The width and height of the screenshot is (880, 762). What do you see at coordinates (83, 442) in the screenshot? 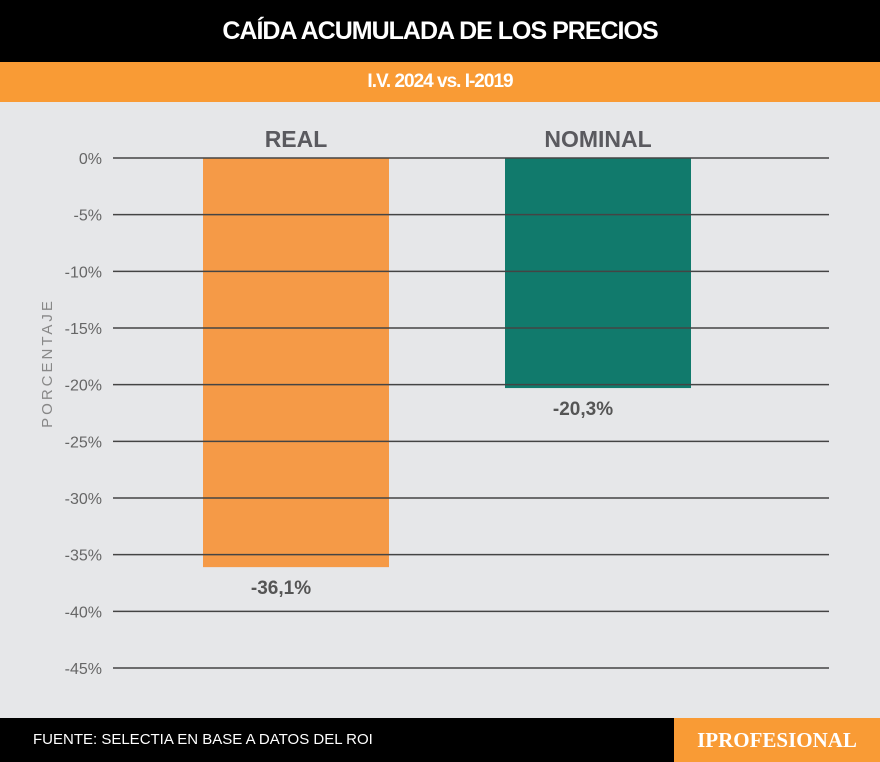
I see `y-tick-label: -25%` at bounding box center [83, 442].